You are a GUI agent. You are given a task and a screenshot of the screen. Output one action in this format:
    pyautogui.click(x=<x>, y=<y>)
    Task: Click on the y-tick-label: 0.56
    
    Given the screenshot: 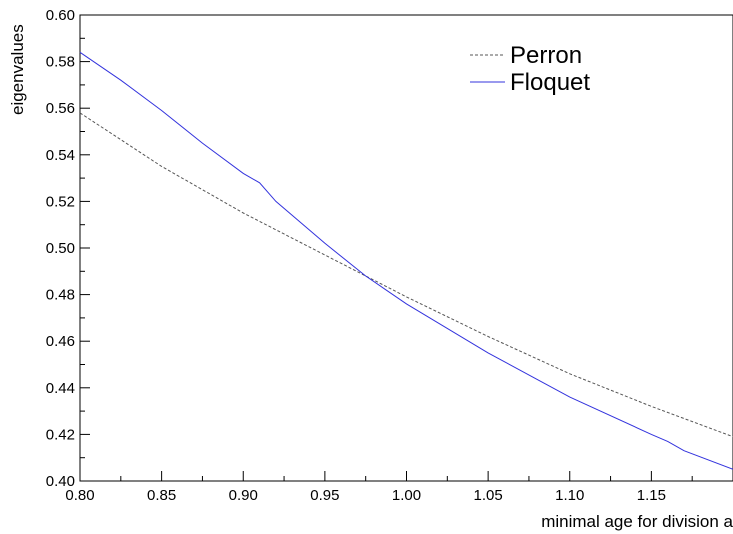 What is the action you would take?
    pyautogui.click(x=60, y=108)
    